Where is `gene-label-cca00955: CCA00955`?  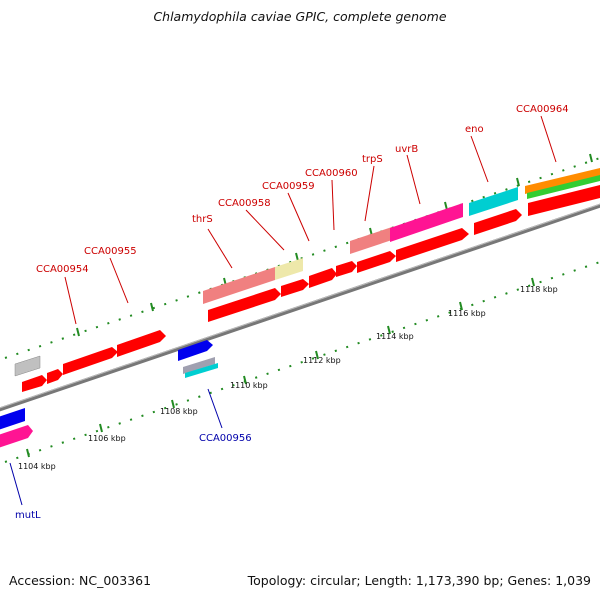 gene-label-cca00955: CCA00955 is located at coordinates (110, 251).